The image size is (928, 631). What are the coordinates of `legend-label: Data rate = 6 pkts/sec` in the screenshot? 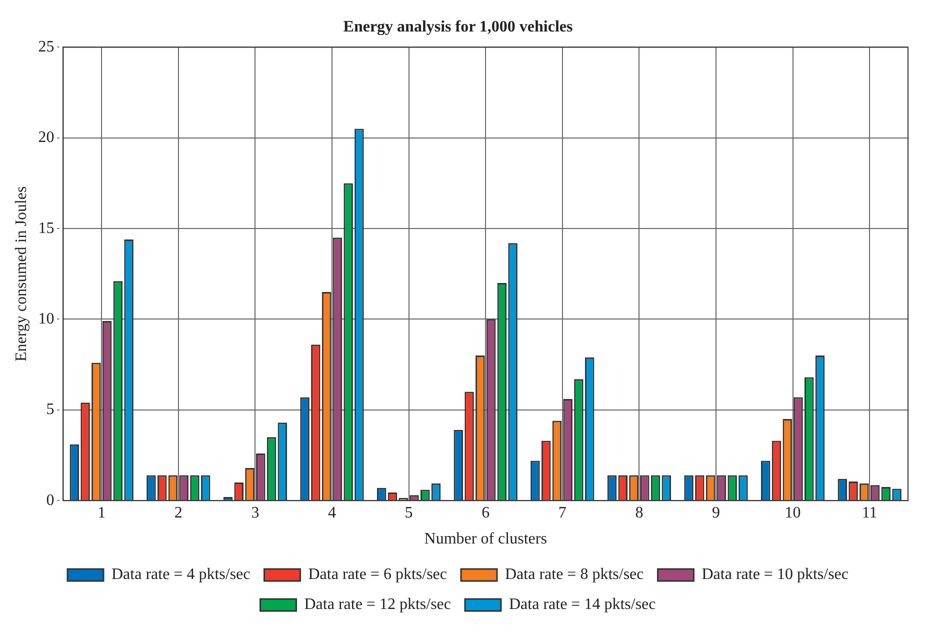 It's located at (377, 575).